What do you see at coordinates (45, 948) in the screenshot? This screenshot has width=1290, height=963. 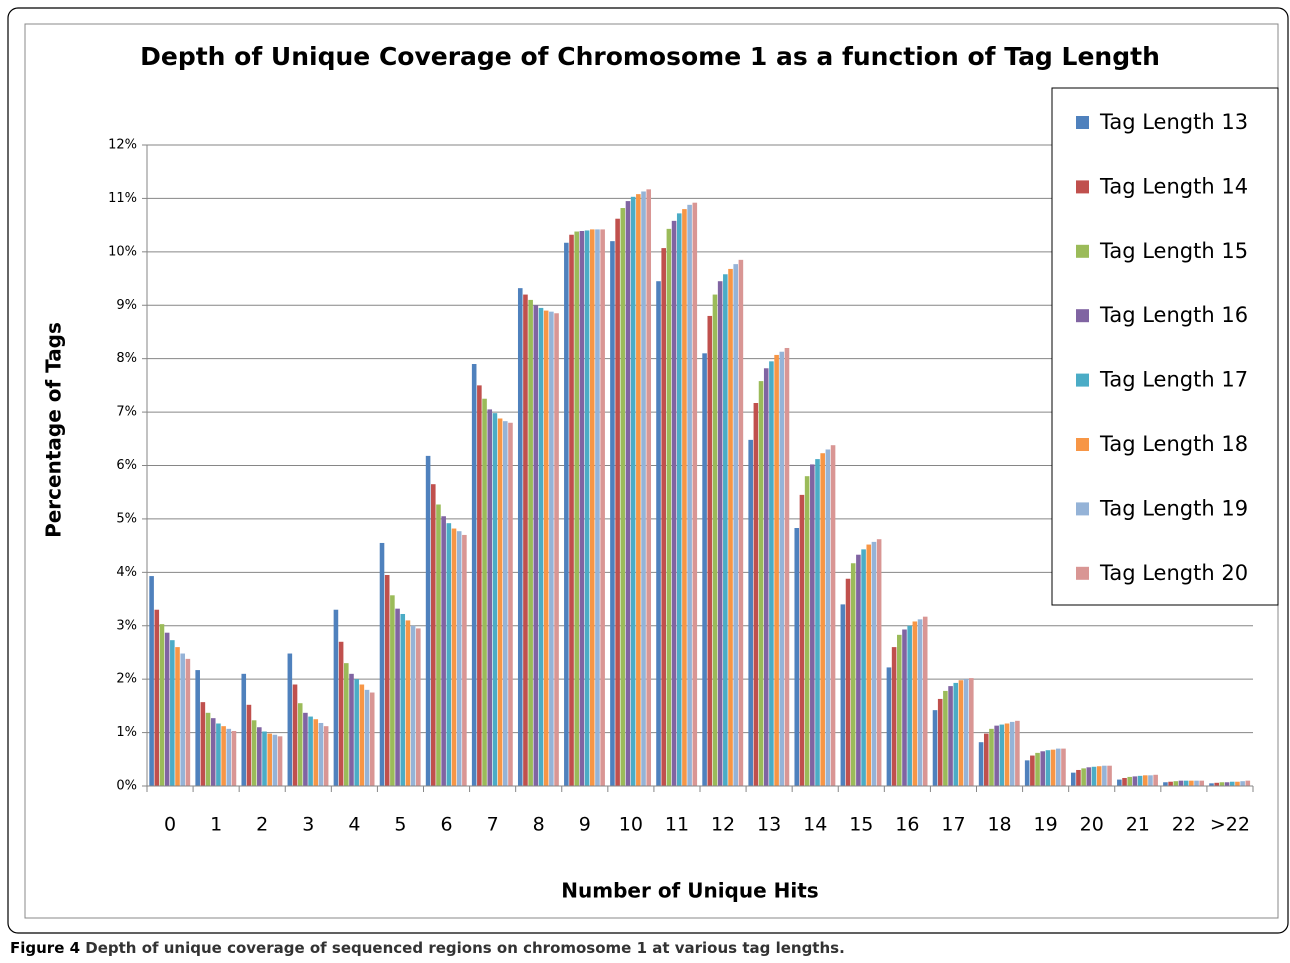 I see `caption-label: Figure 4` at bounding box center [45, 948].